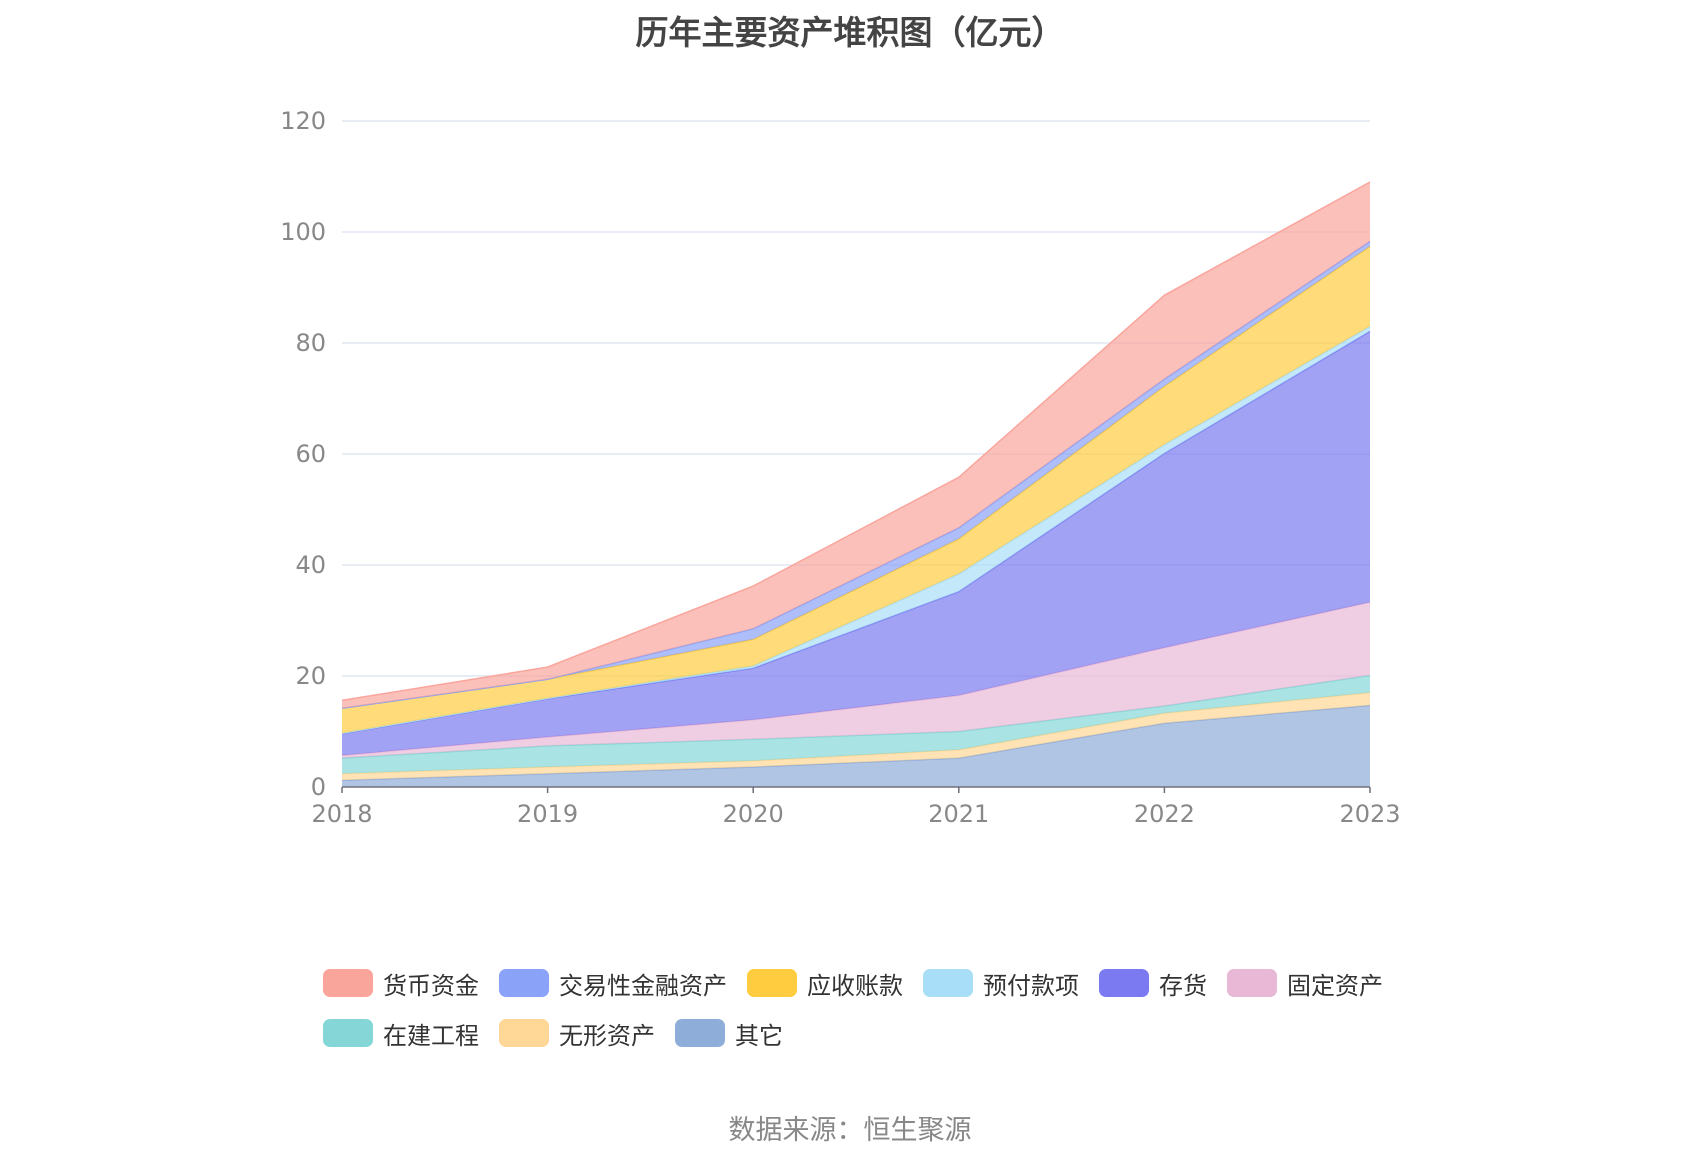 The height and width of the screenshot is (1150, 1700). What do you see at coordinates (547, 814) in the screenshot?
I see `x-tick-label: 2019` at bounding box center [547, 814].